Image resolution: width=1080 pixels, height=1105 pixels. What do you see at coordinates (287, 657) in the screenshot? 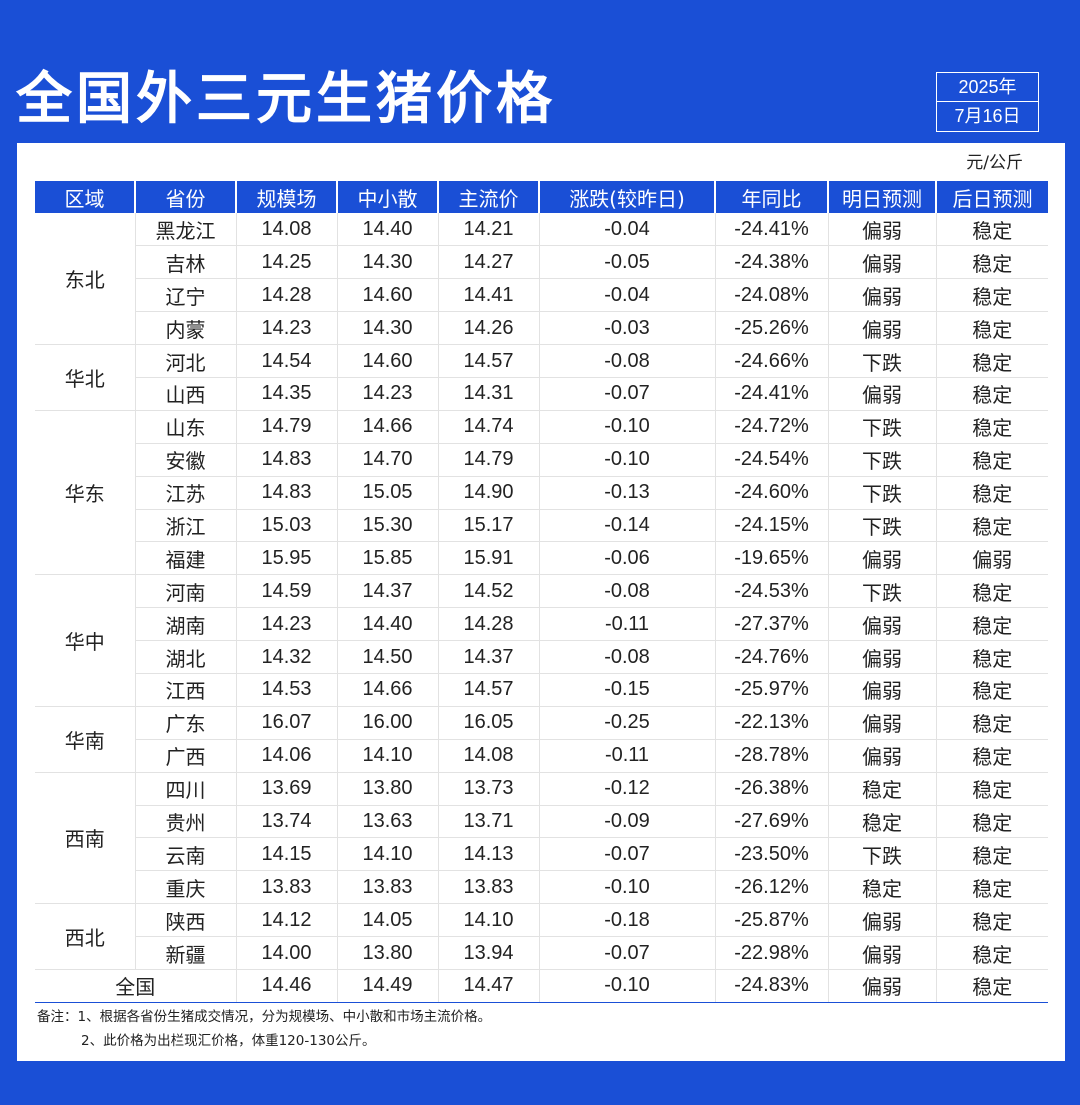
I see `cell-large-farm: 14.32` at bounding box center [287, 657].